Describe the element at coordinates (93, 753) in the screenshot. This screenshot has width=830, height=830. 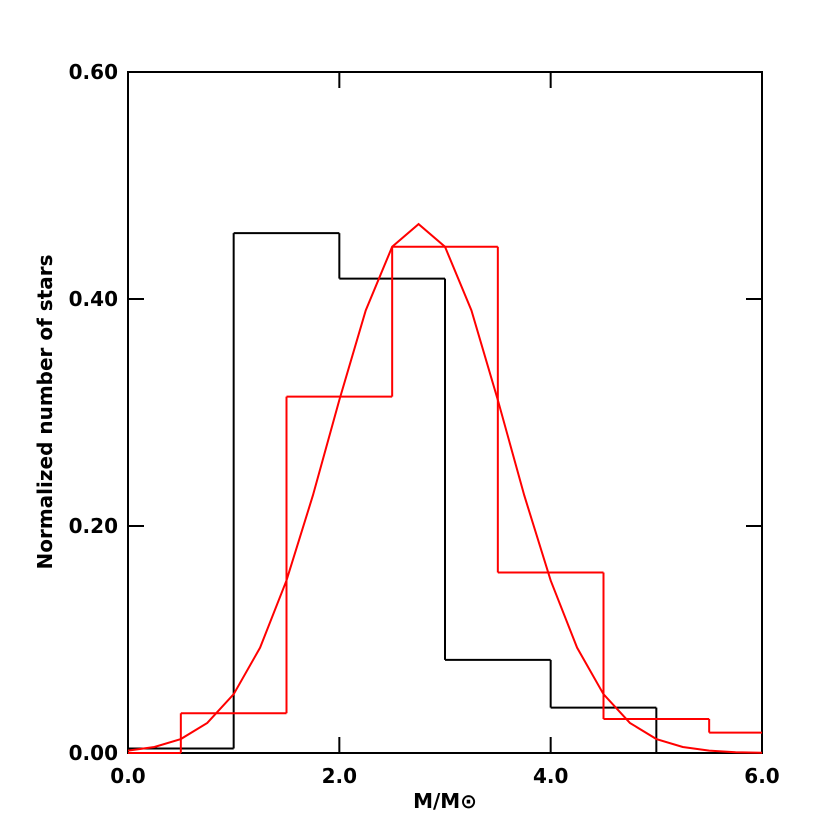
I see `y-tick-label: 0.00` at that location.